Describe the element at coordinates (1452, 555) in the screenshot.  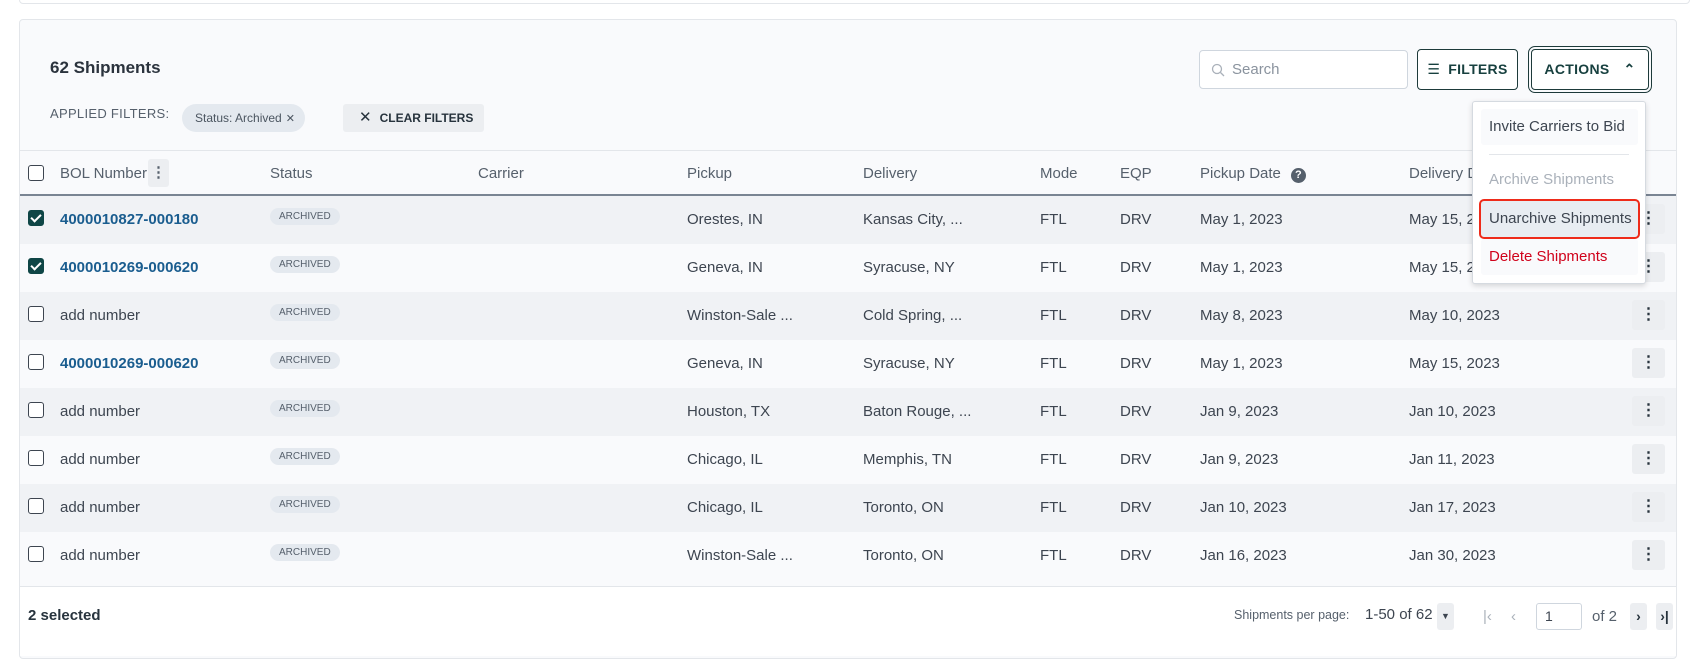
I see `cell-delivery-date: Jan 30, 2023` at that location.